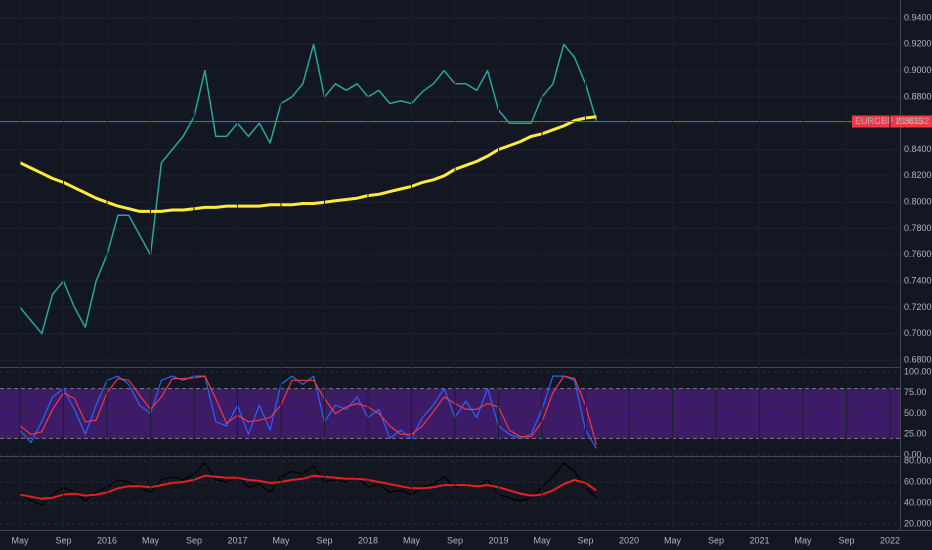 The width and height of the screenshot is (932, 550). Describe the element at coordinates (918, 460) in the screenshot. I see `y-tick-label: 80.000000` at that location.